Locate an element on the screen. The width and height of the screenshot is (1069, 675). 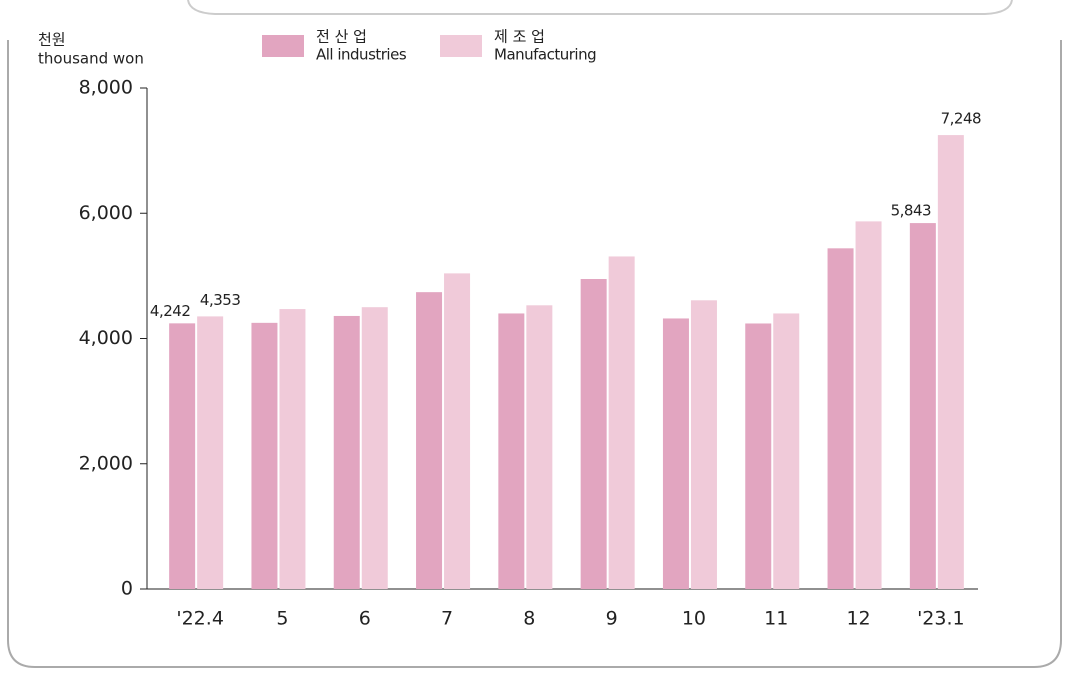
x-tick-label: 11 is located at coordinates (776, 619).